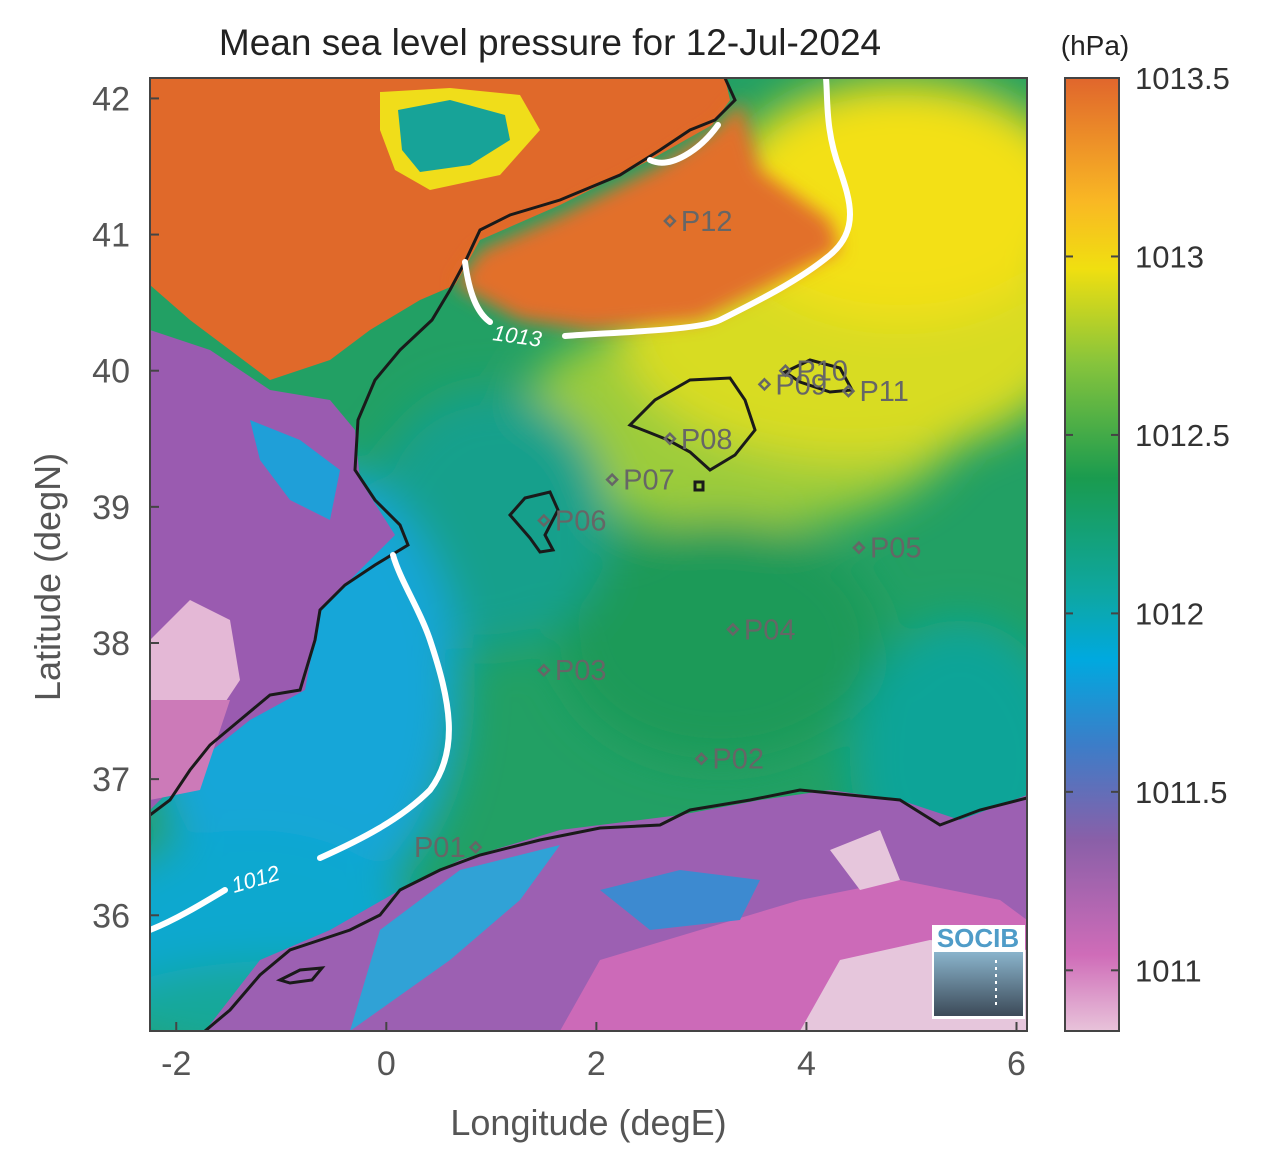 The image size is (1276, 1173). What do you see at coordinates (111, 780) in the screenshot?
I see `y-tick-label: 37` at bounding box center [111, 780].